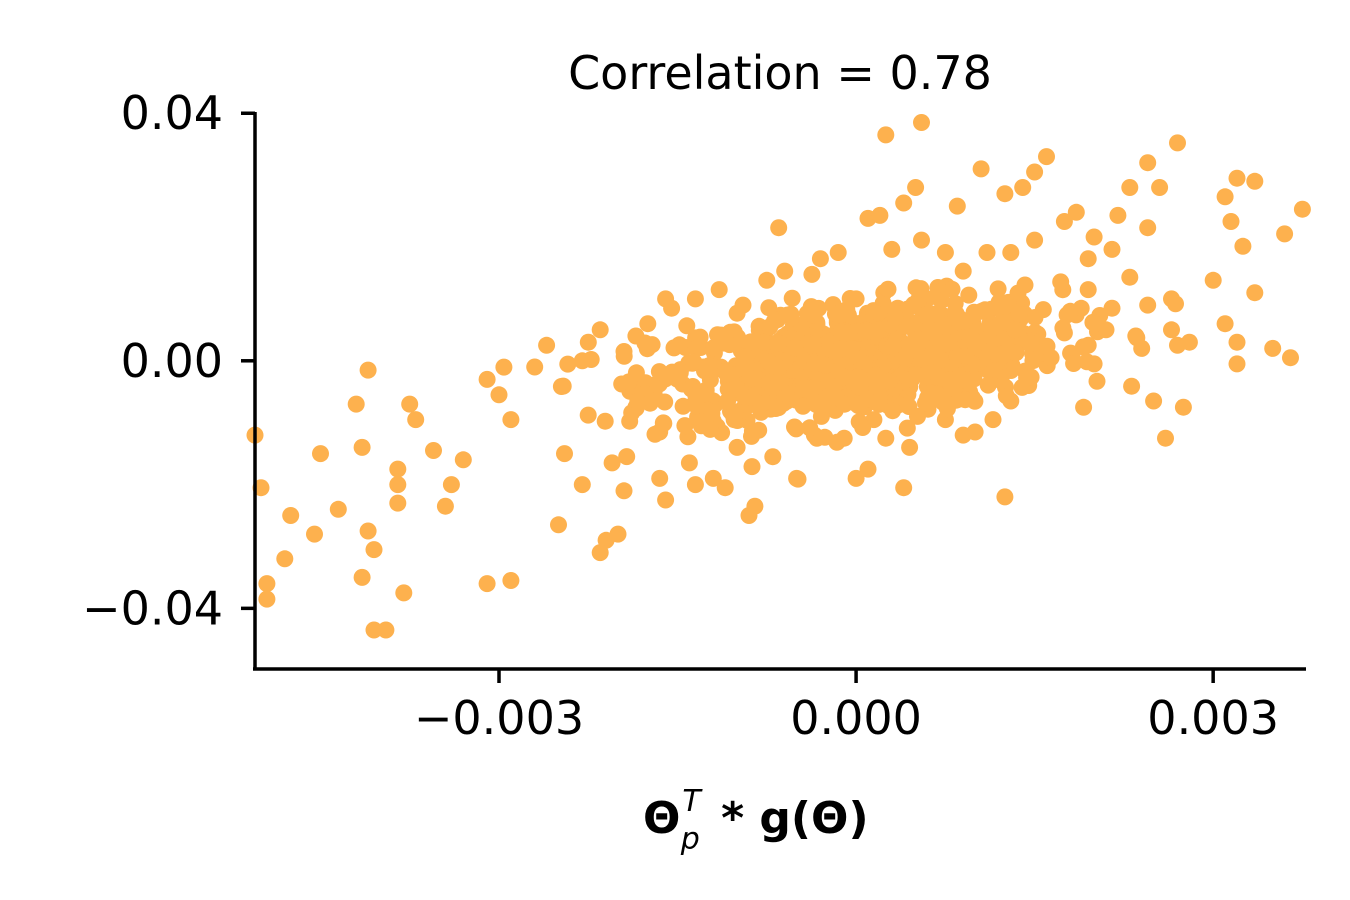 Image resolution: width=1350 pixels, height=900 pixels. I want to click on x-axis-label-rest: * g(Θ), so click(787, 818).